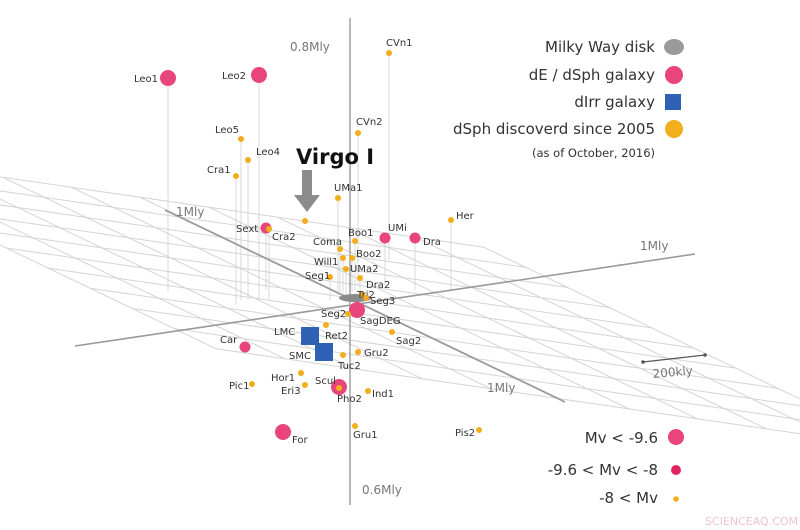  What do you see at coordinates (292, 435) in the screenshot?
I see `galaxy-for: For` at bounding box center [292, 435].